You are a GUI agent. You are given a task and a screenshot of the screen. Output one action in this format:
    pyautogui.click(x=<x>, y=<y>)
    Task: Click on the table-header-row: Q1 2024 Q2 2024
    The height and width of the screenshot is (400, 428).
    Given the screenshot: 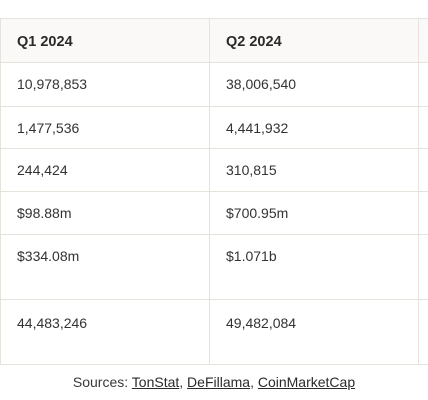 What is the action you would take?
    pyautogui.click(x=214, y=41)
    